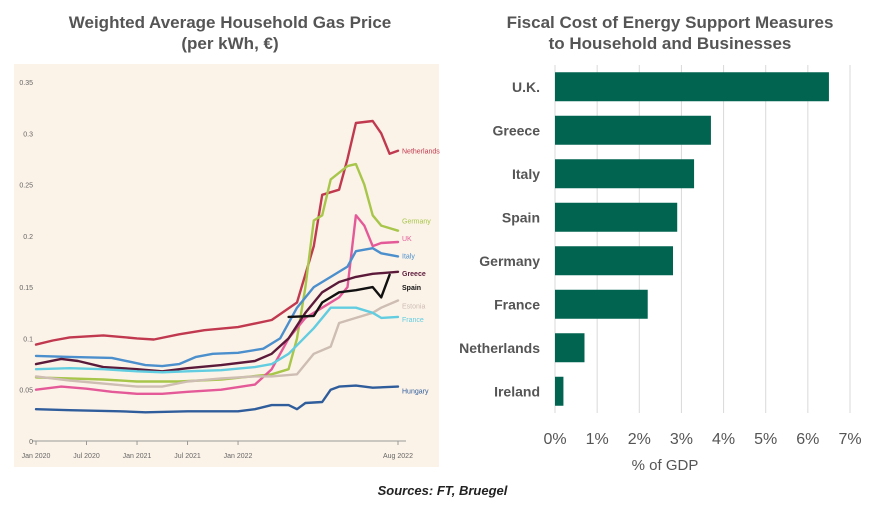 The height and width of the screenshot is (506, 885). I want to click on source-note: Sources: FT, Bruegel, so click(442, 490).